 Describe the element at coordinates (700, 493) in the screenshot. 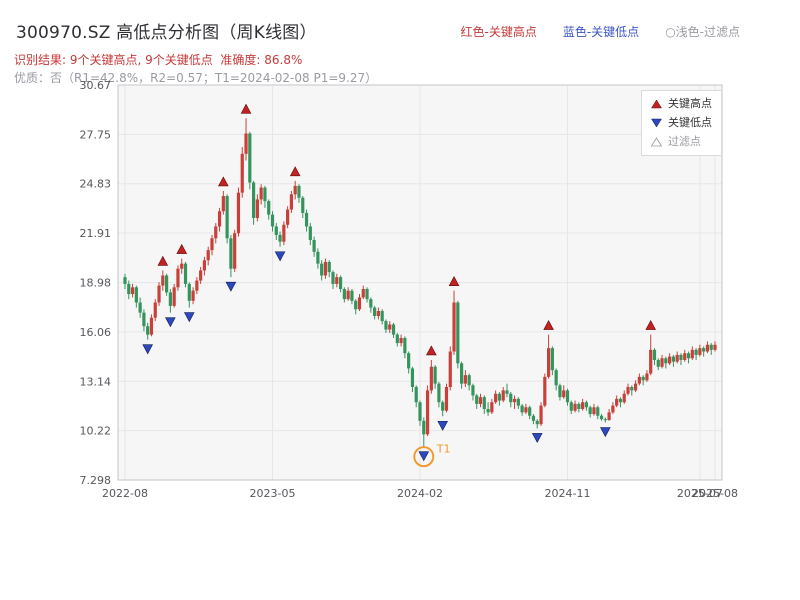

I see `svg-text: 2025-07` at that location.